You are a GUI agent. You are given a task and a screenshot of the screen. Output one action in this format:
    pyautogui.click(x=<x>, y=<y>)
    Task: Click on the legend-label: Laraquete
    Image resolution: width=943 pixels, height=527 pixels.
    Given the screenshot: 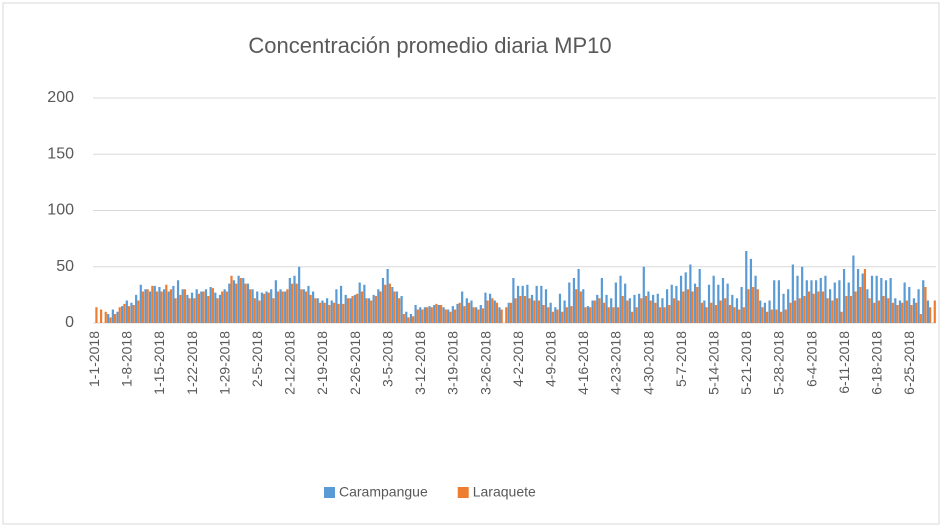 What is the action you would take?
    pyautogui.click(x=504, y=492)
    